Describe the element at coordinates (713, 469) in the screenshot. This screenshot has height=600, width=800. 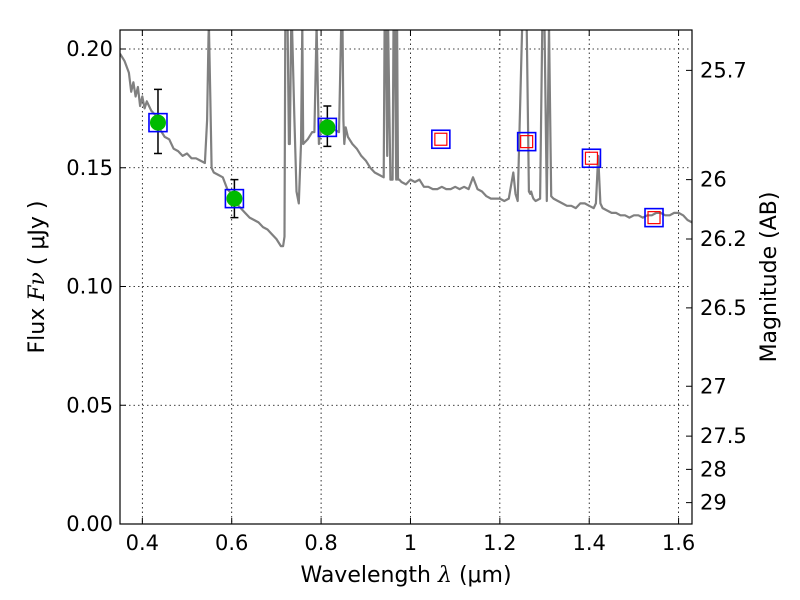
I see `mag-tick-label: 28` at that location.